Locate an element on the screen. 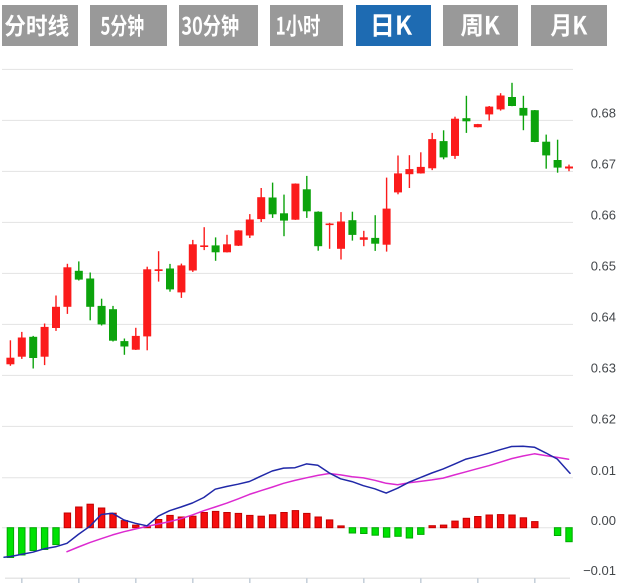 The width and height of the screenshot is (639, 583). svg-text: 0.67 is located at coordinates (603, 164).